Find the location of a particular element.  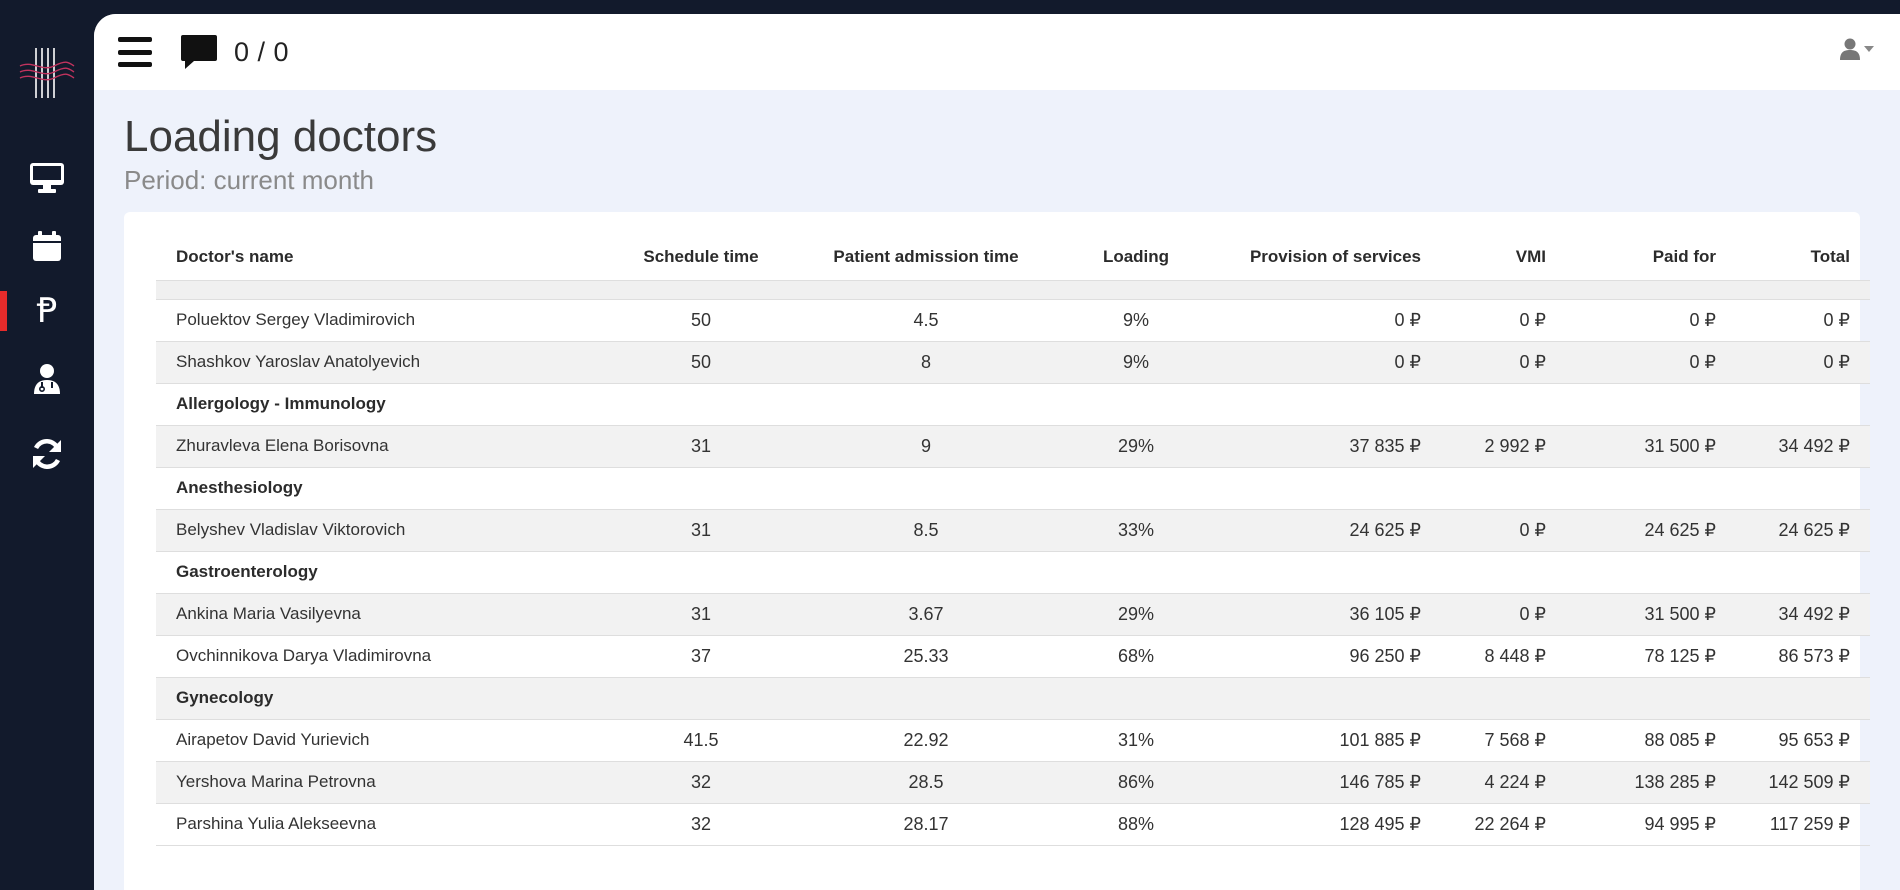

col-header-name: Doctor's name is located at coordinates (235, 256).